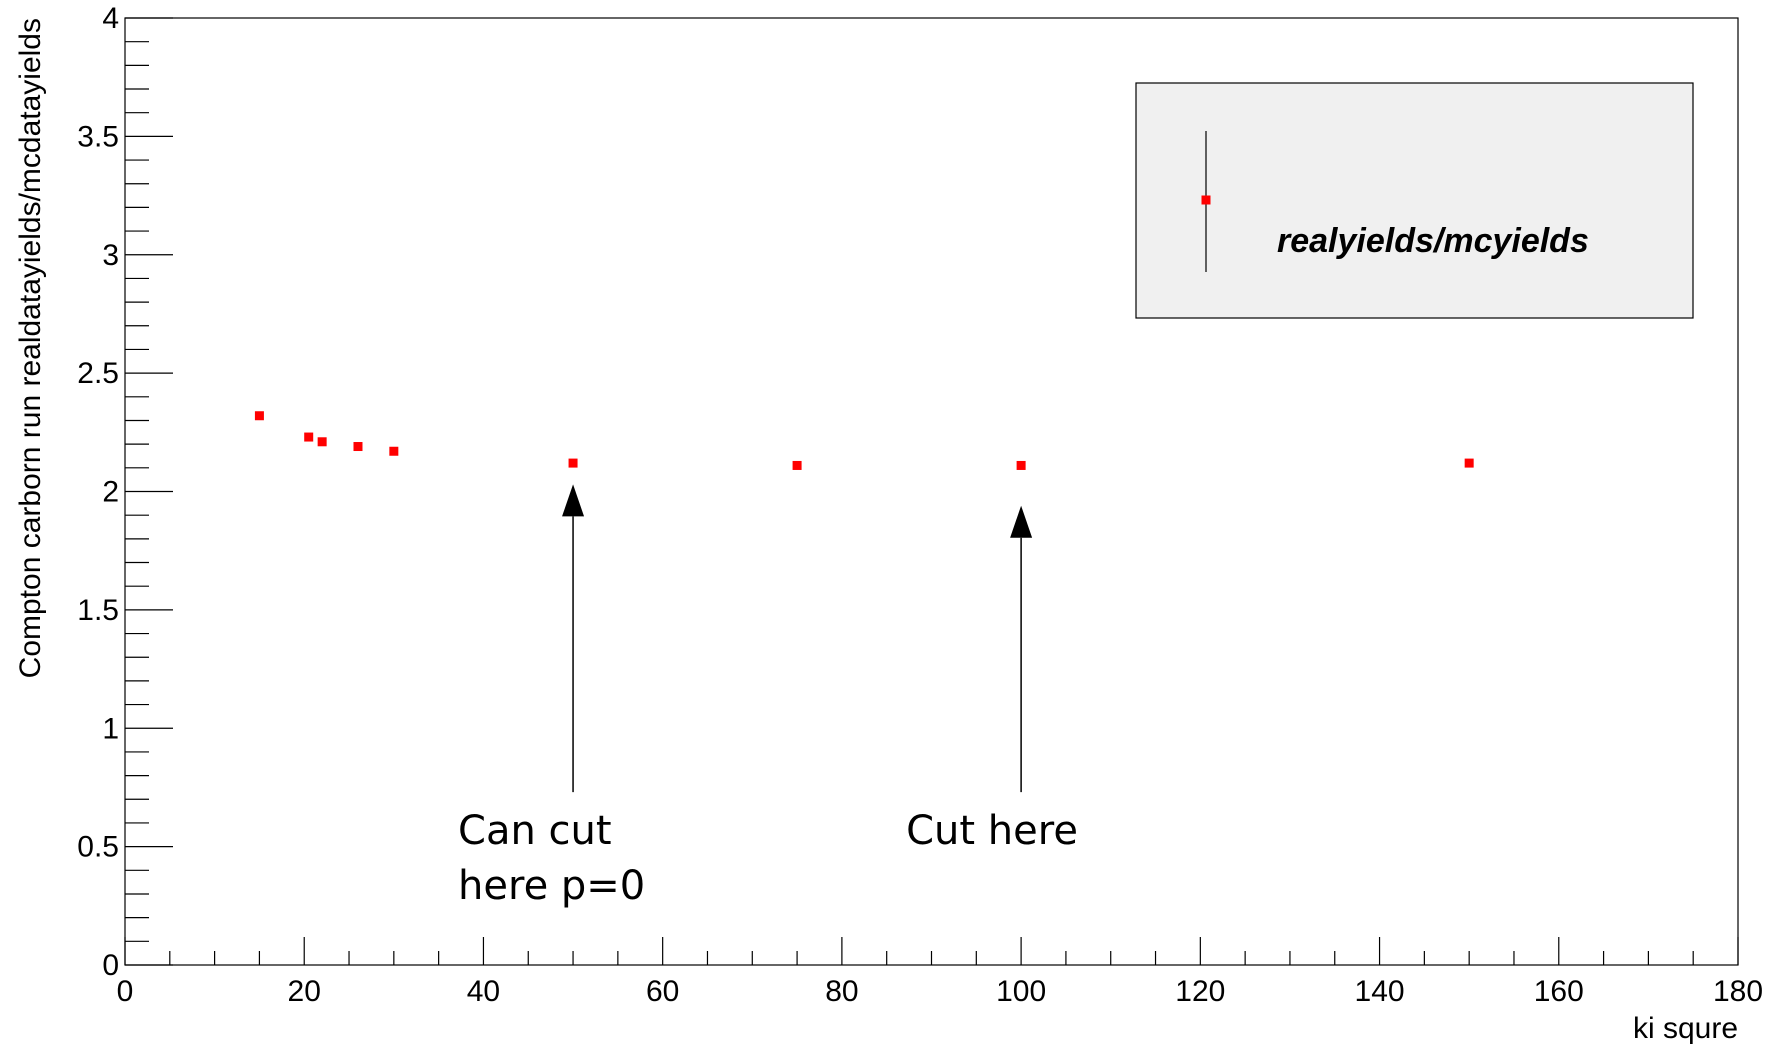 This screenshot has height=1047, width=1766. What do you see at coordinates (1206, 200) in the screenshot?
I see `legend-marker` at bounding box center [1206, 200].